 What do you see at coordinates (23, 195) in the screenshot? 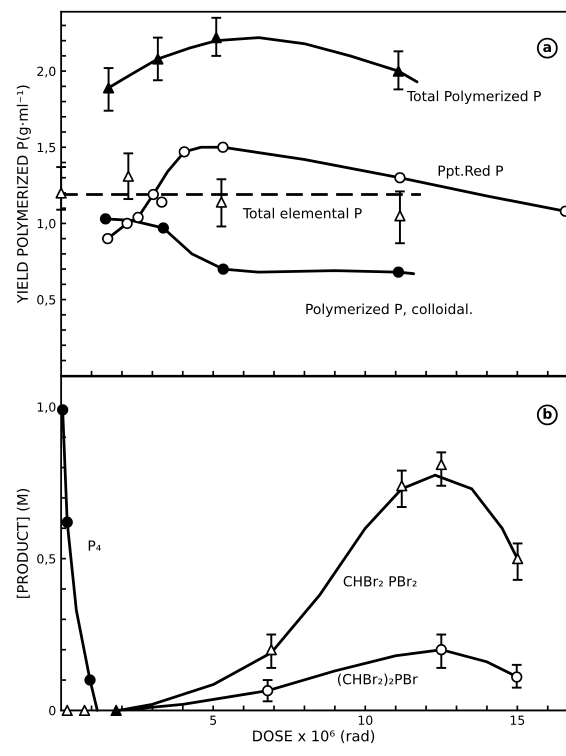
I see `y-axis-title: YIELD POLYMERIZED P(g·ml⁻¹)` at bounding box center [23, 195].